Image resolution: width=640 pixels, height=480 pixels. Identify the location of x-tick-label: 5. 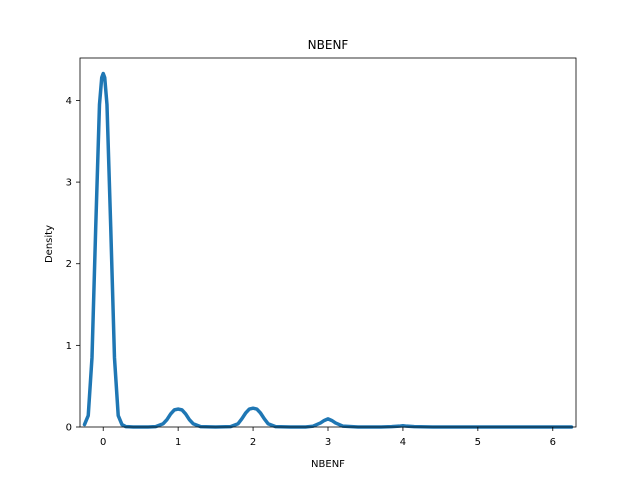
(478, 442).